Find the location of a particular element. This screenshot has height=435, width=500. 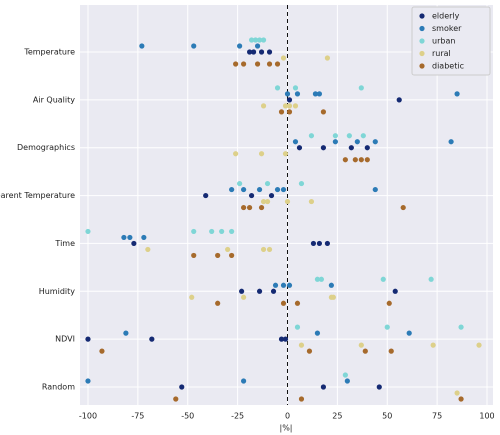

legend-label: diabetic is located at coordinates (448, 66).